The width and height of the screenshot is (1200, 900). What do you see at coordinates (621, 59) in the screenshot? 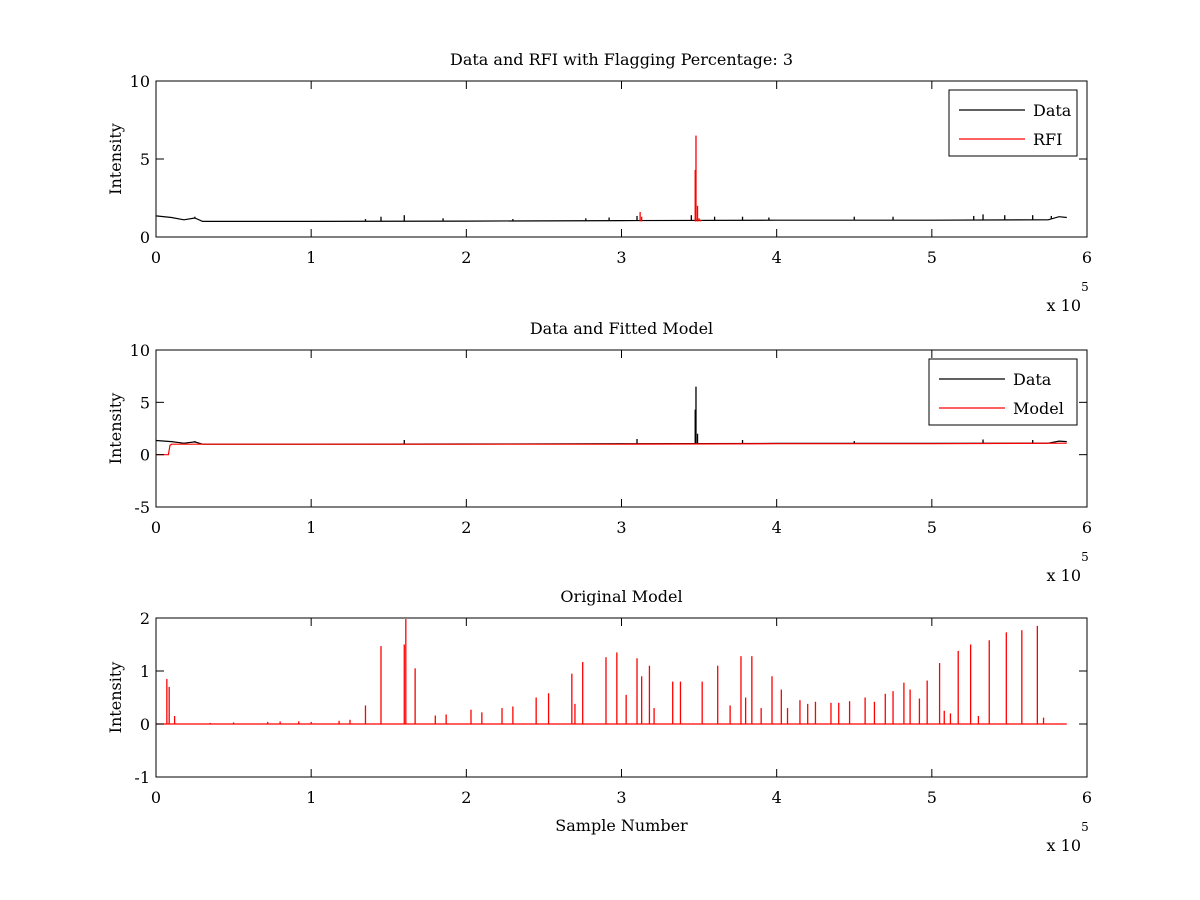
I see `chart-title: Data and RFI with Flagging Percentage: 3` at bounding box center [621, 59].